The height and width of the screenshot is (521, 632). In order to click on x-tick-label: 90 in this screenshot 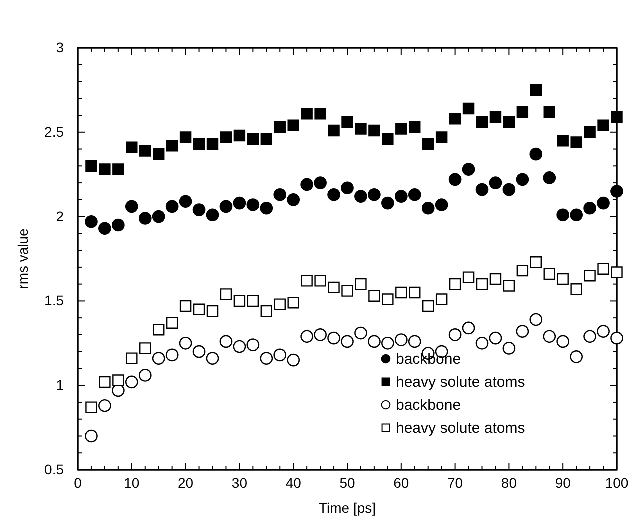, I will do `click(563, 482)`.